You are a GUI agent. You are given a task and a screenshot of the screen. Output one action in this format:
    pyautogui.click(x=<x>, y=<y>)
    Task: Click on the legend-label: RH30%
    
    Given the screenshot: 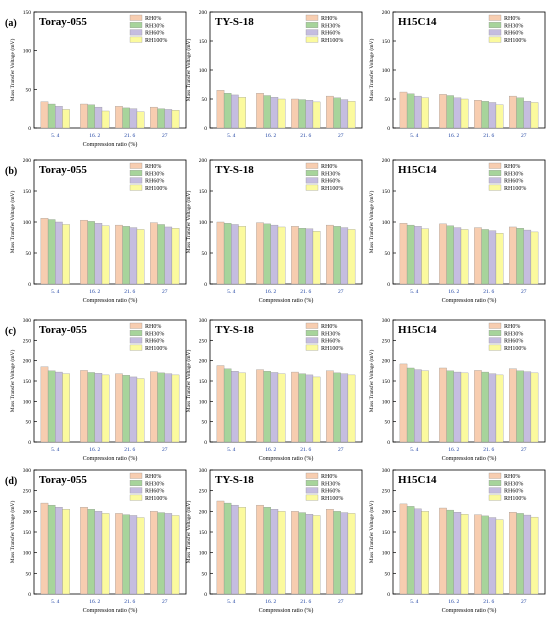 What is the action you would take?
    pyautogui.click(x=513, y=174)
    